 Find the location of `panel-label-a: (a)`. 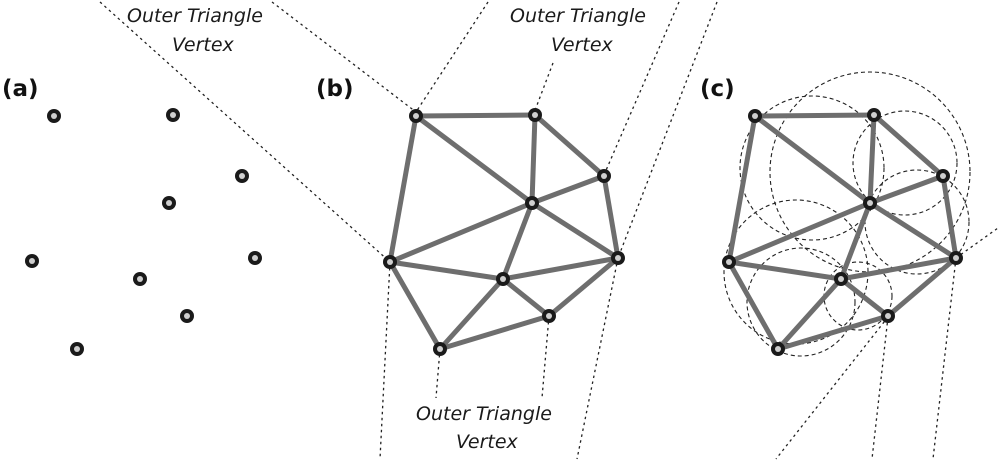

panel-label-a: (a) is located at coordinates (20, 89).